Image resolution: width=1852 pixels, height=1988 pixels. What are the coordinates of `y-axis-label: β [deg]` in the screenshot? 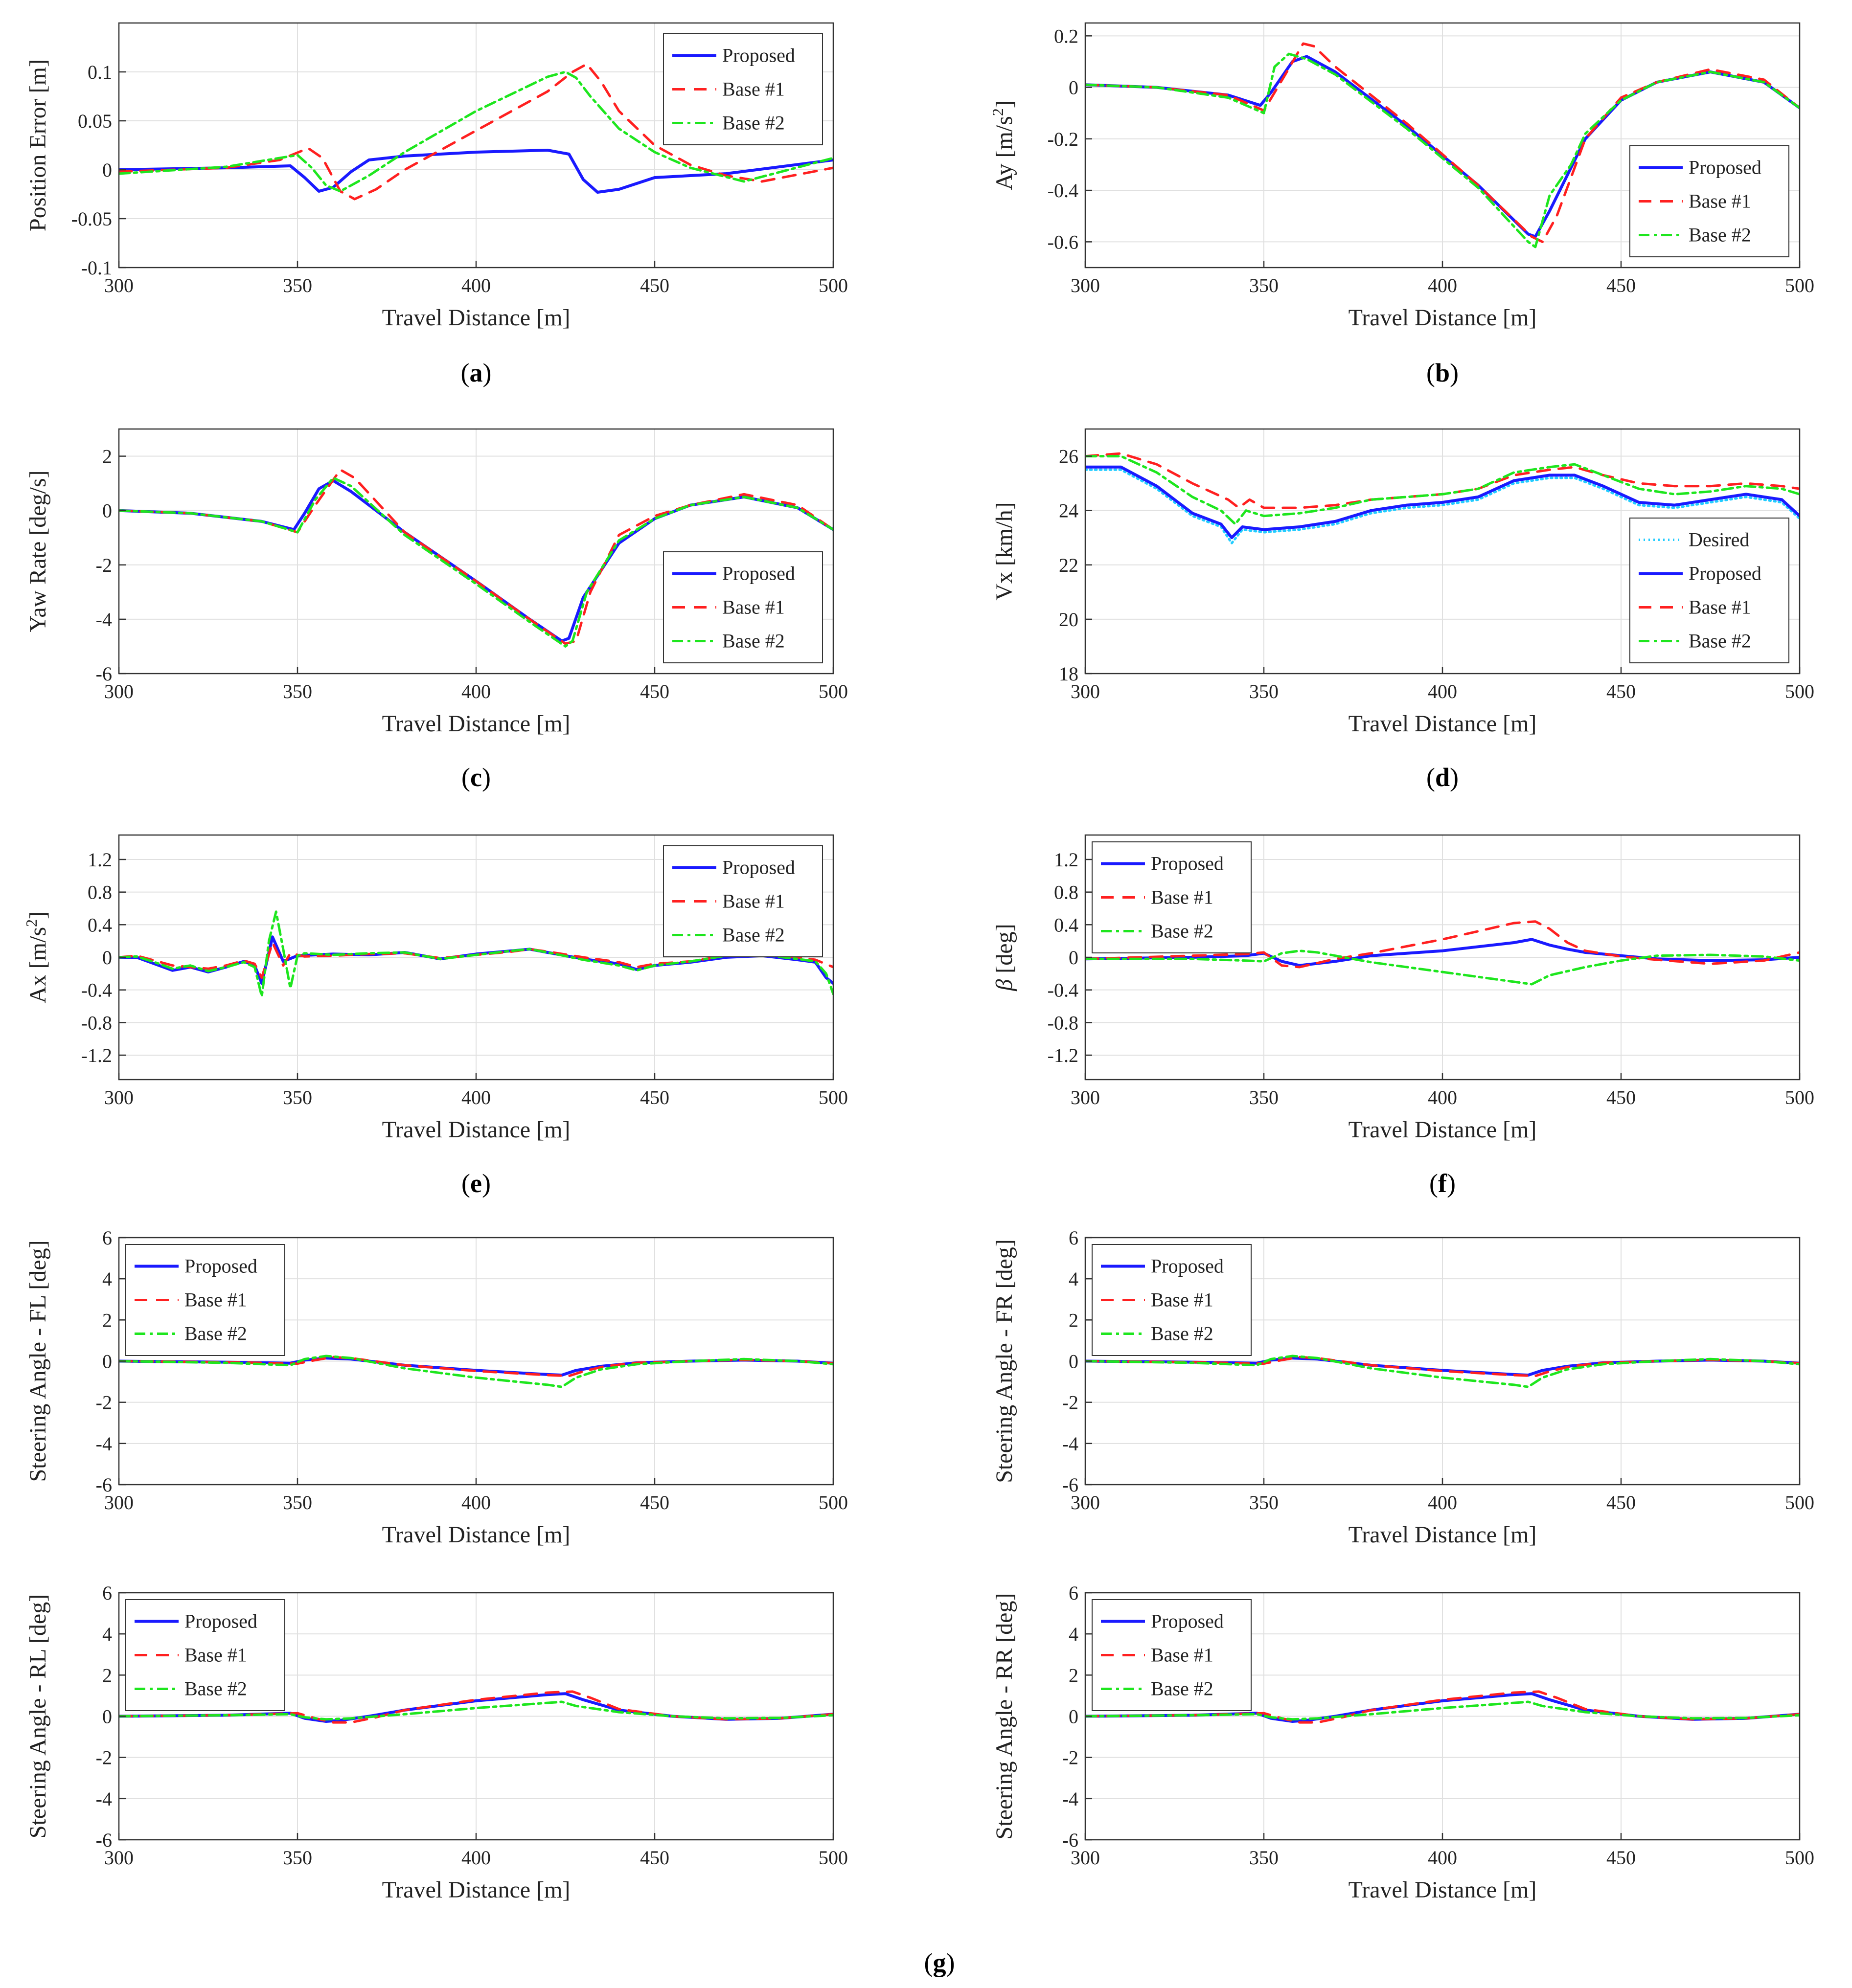 It's located at (1004, 957).